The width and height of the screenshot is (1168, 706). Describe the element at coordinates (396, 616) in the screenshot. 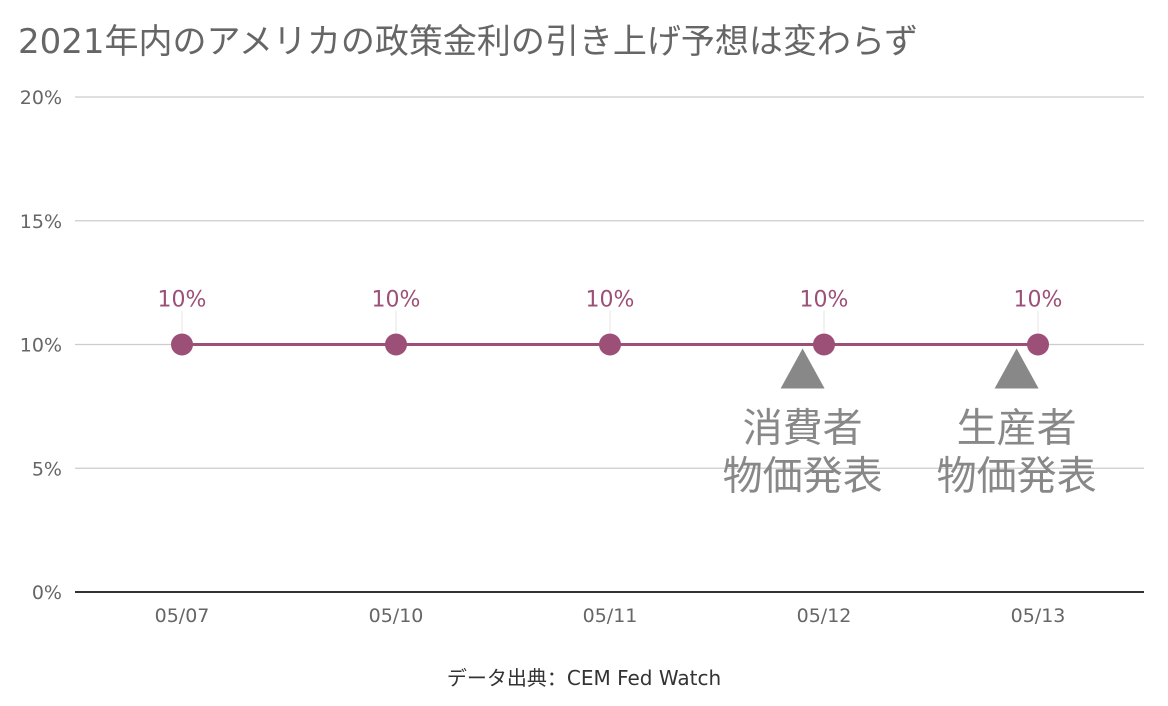

I see `x-tick-label: 05/10` at that location.